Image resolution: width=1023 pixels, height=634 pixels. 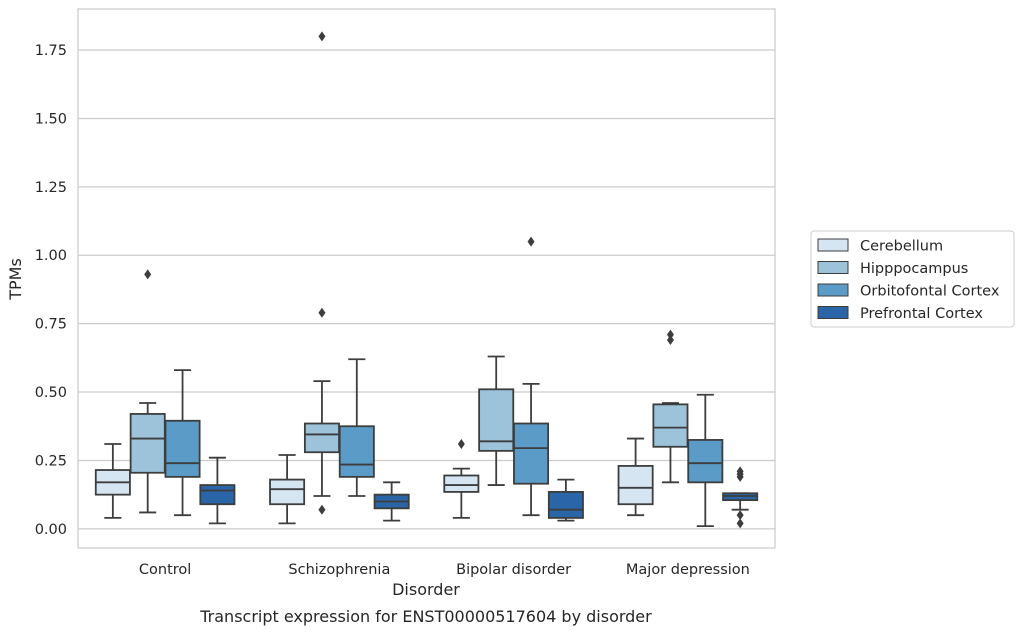 What do you see at coordinates (51, 530) in the screenshot?
I see `y-tick-label: 0.00` at bounding box center [51, 530].